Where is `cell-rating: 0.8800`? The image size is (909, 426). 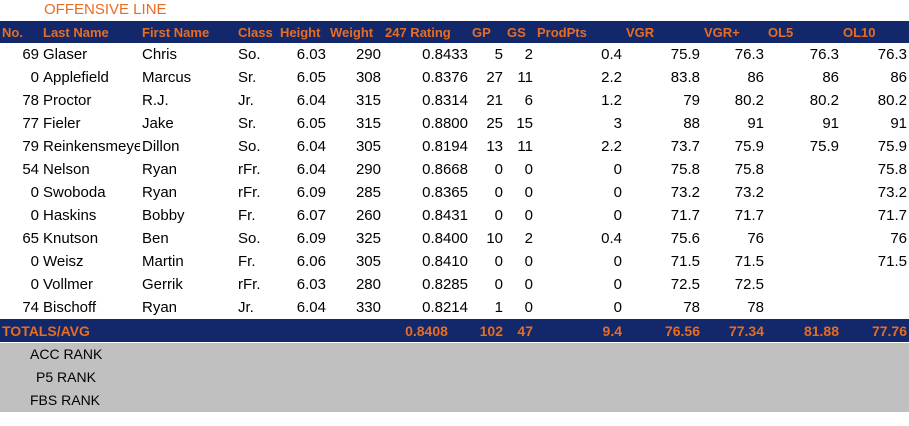
cell-rating: 0.8800 is located at coordinates (445, 123).